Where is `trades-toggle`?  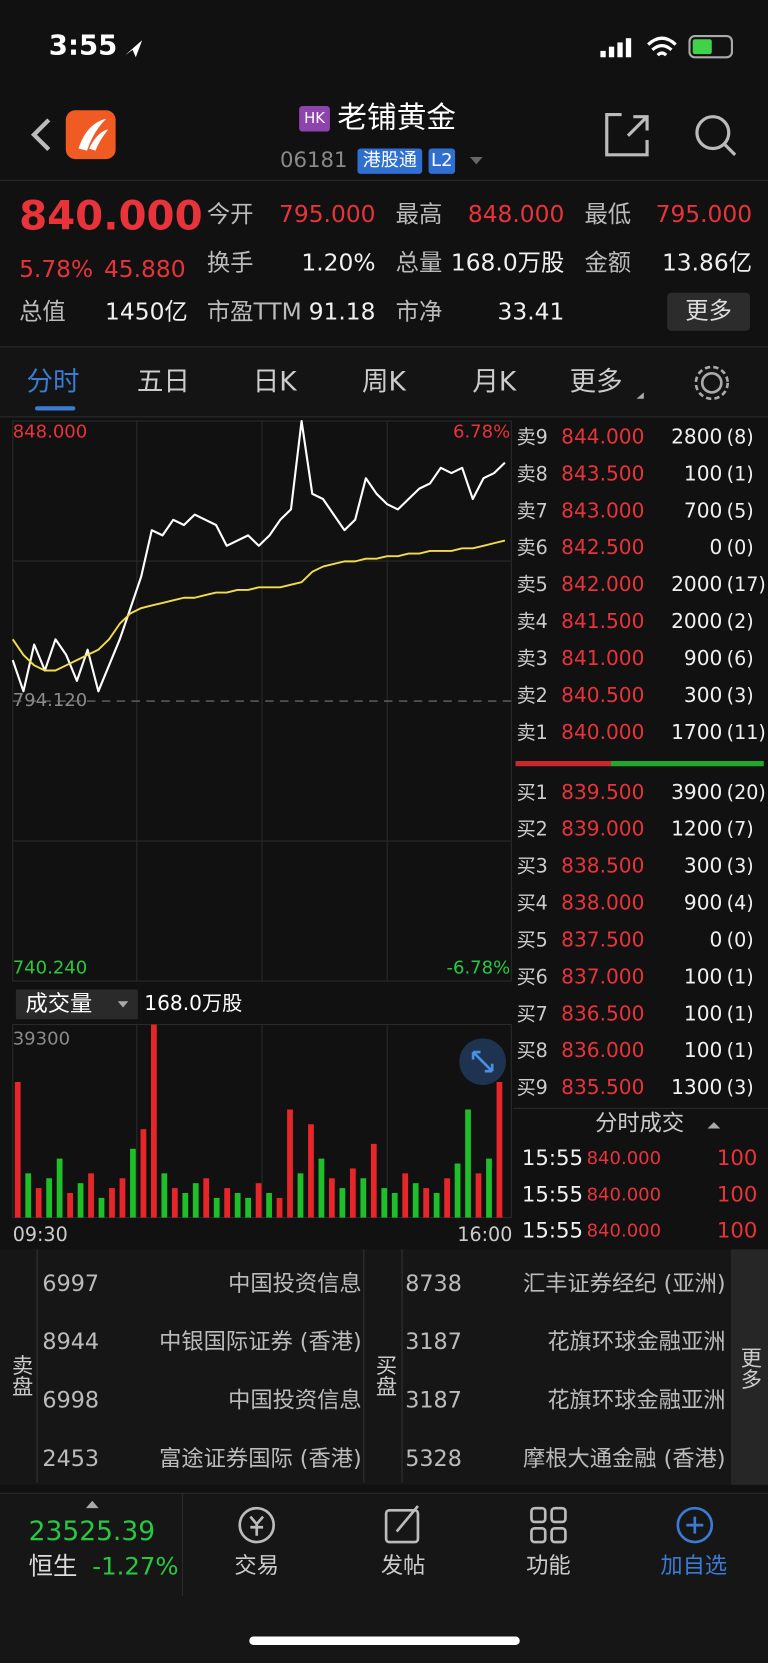 trades-toggle is located at coordinates (714, 1125).